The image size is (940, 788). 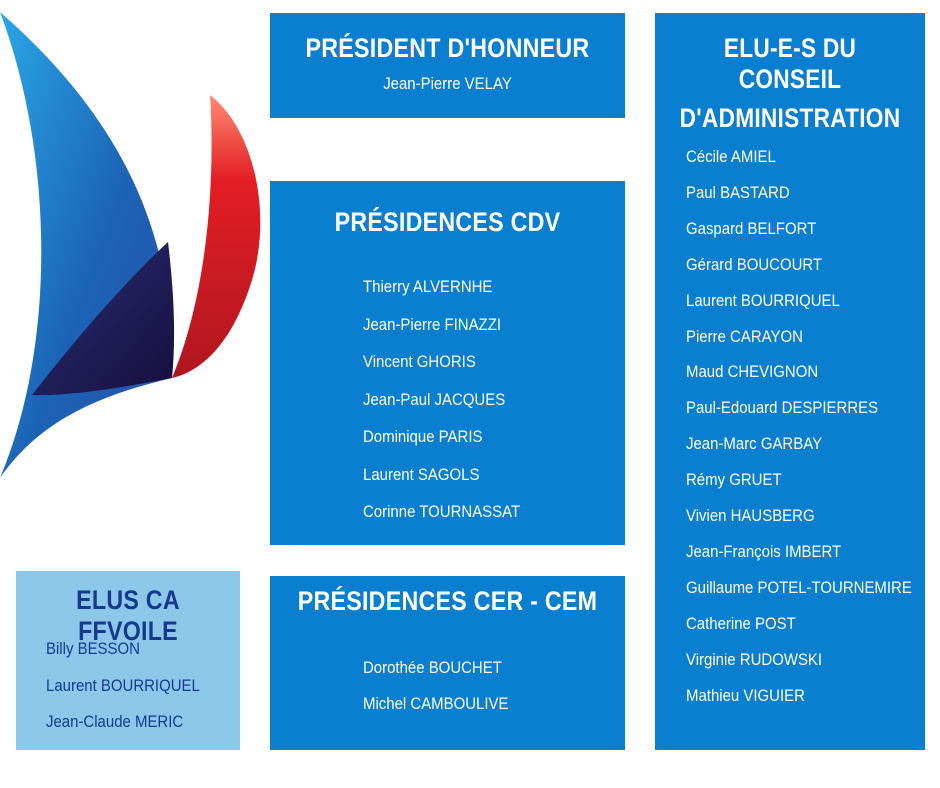 I want to click on member-name: Jean-Claude MERIC, so click(x=115, y=721).